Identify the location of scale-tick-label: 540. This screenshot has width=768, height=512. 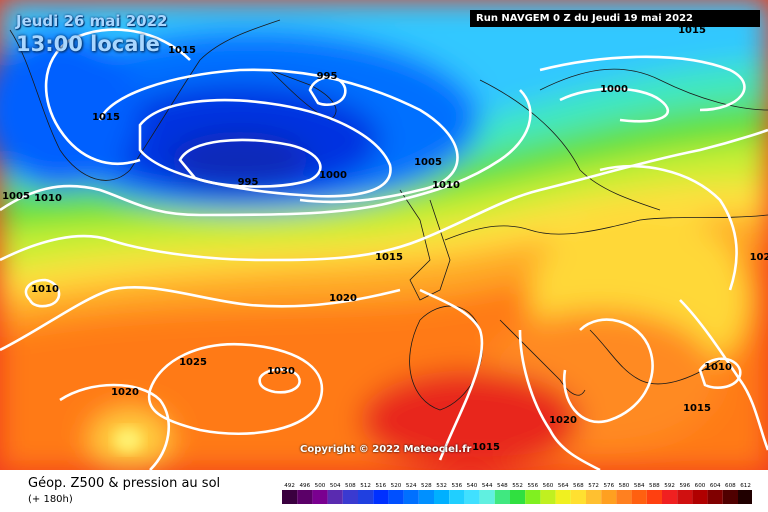
(472, 486).